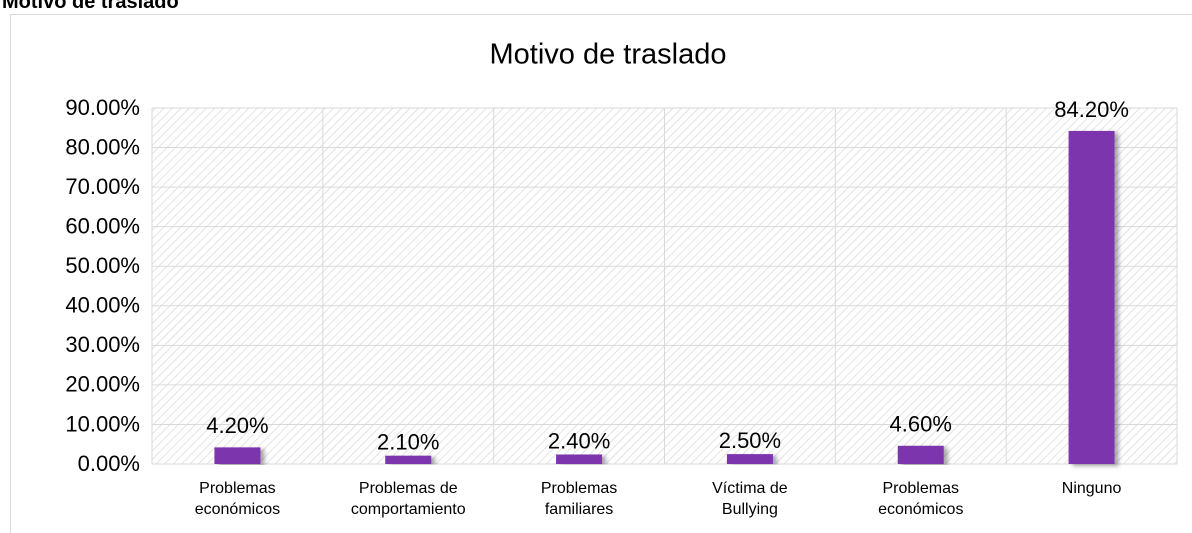  Describe the element at coordinates (750, 440) in the screenshot. I see `data-label: 2.50%` at that location.